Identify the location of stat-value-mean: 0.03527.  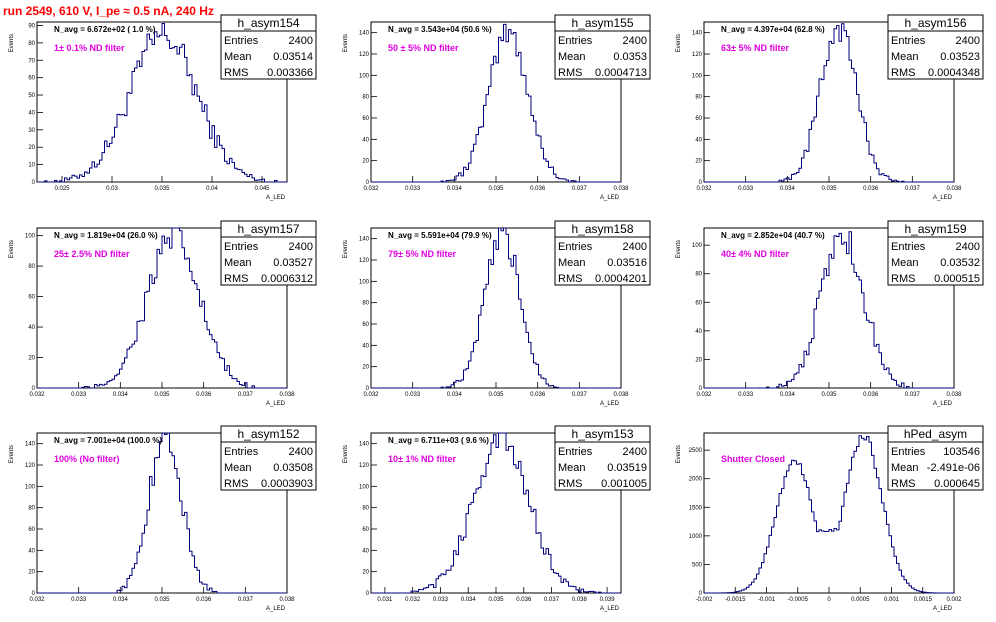
(293, 263).